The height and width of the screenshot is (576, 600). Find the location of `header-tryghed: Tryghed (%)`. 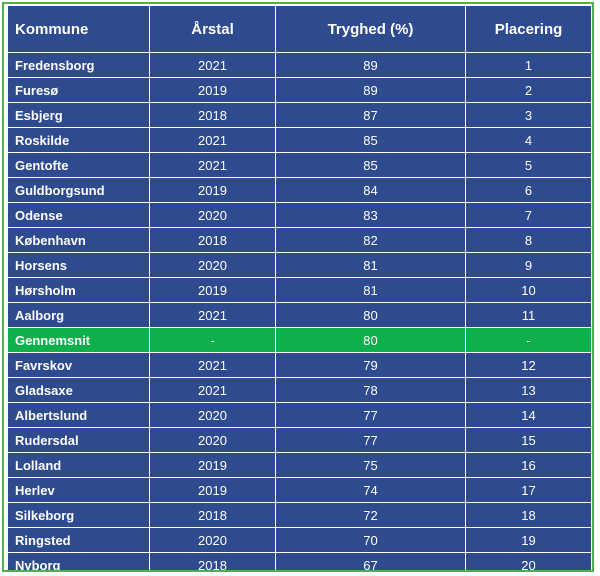

header-tryghed: Tryghed (%) is located at coordinates (370, 29).